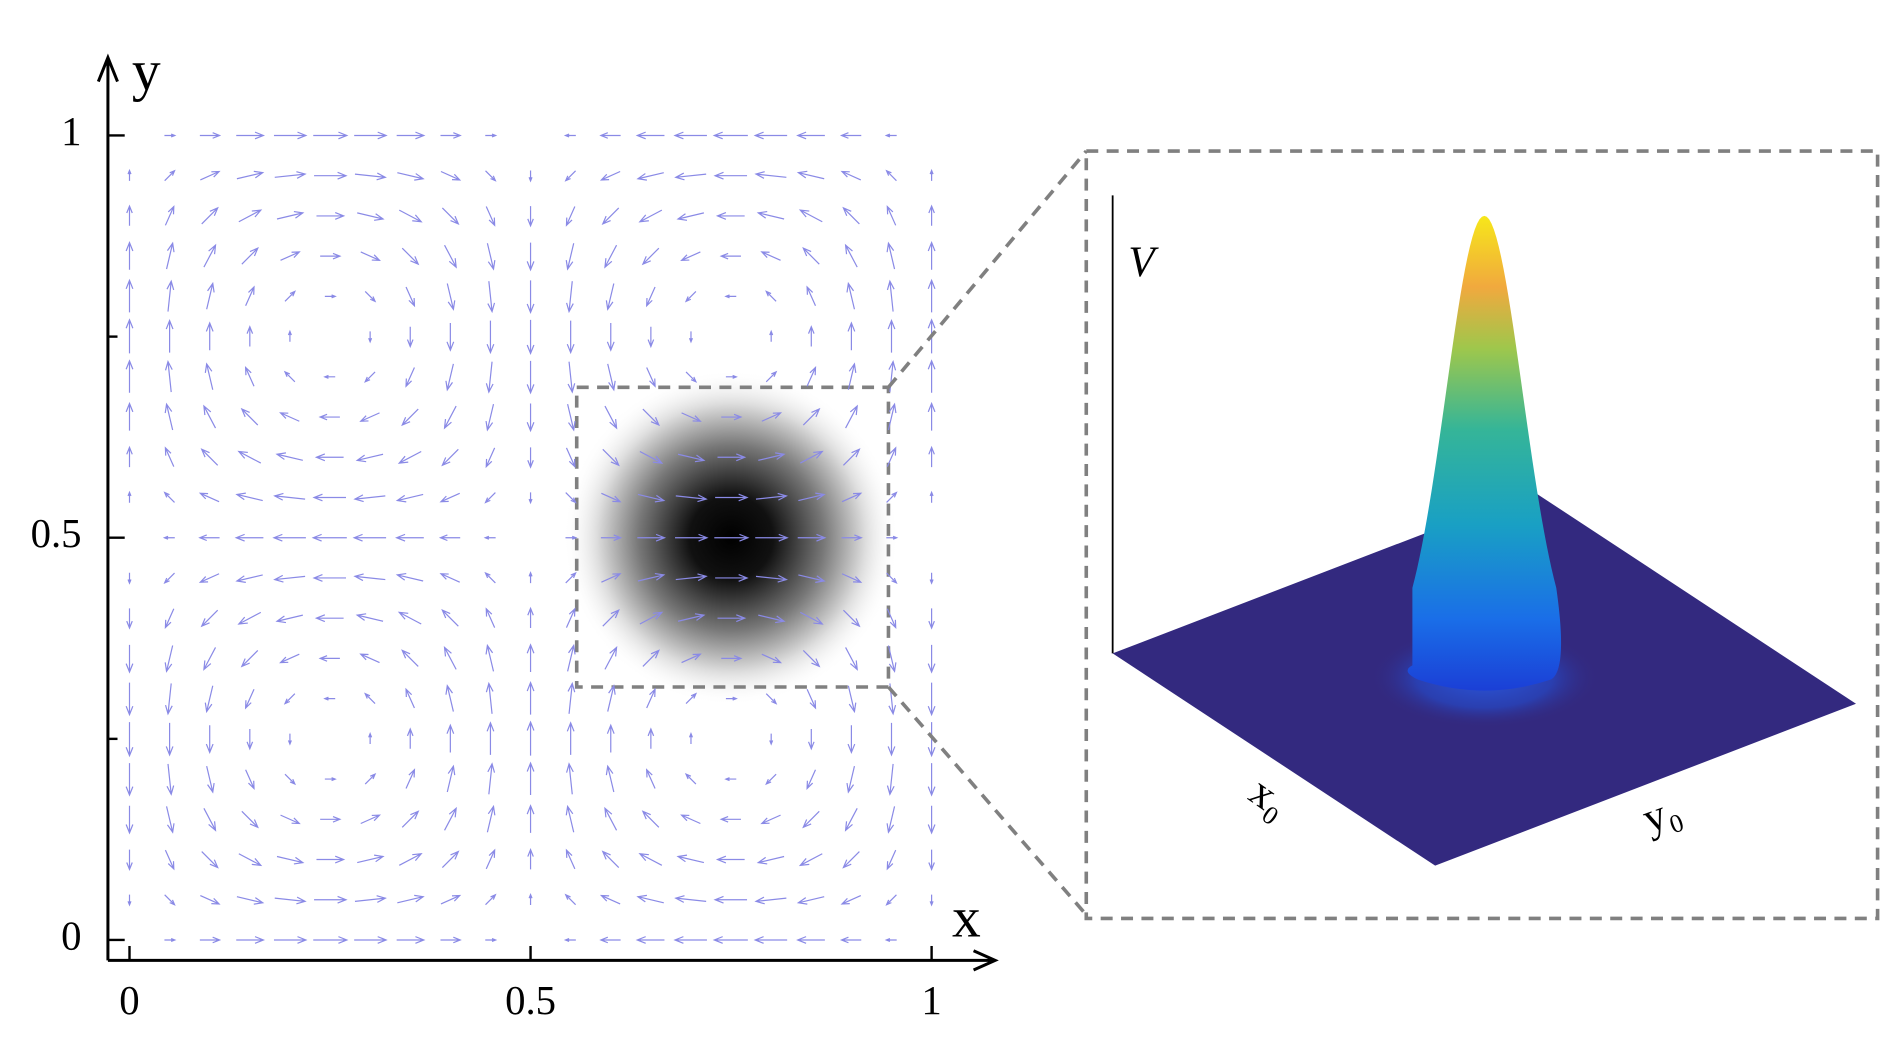 The image size is (1880, 1063). What do you see at coordinates (987, 269) in the screenshot?
I see `zoom-line` at bounding box center [987, 269].